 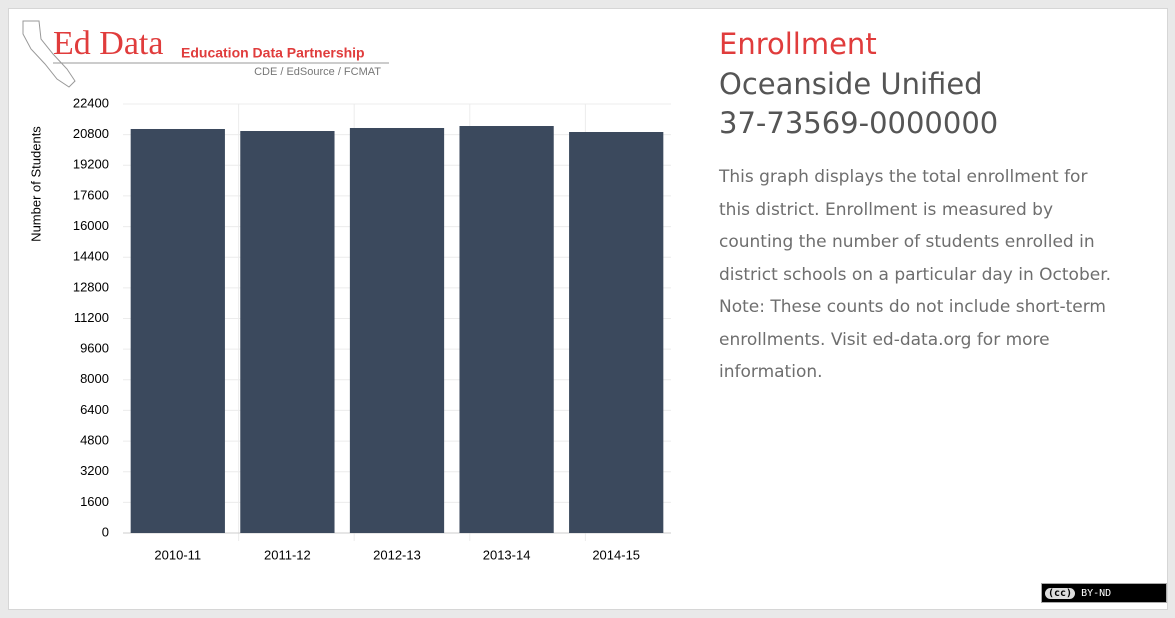 What do you see at coordinates (851, 84) in the screenshot?
I see `district-name: Oceanside Unified` at bounding box center [851, 84].